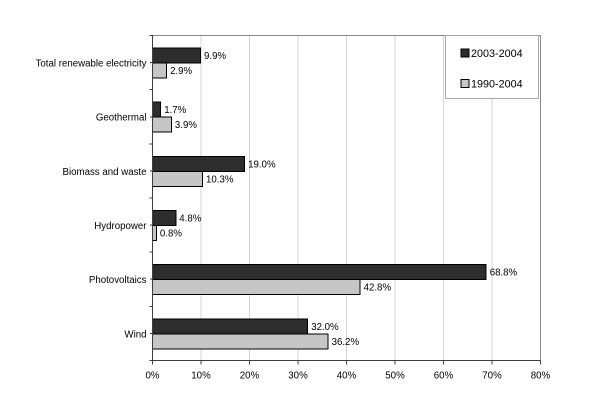  What do you see at coordinates (250, 376) in the screenshot?
I see `svg-text: 20%` at bounding box center [250, 376].